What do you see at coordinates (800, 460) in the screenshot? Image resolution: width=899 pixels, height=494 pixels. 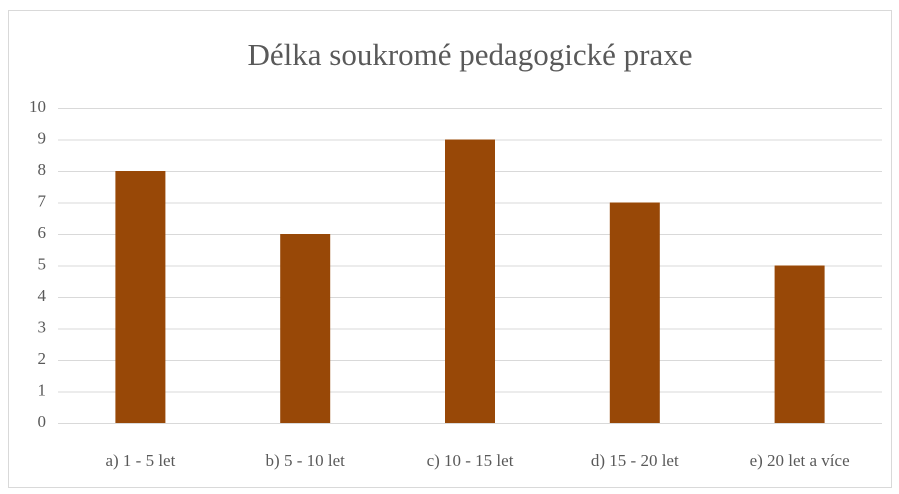 I see `x-tick-label: e) 20 let a více` at bounding box center [800, 460].